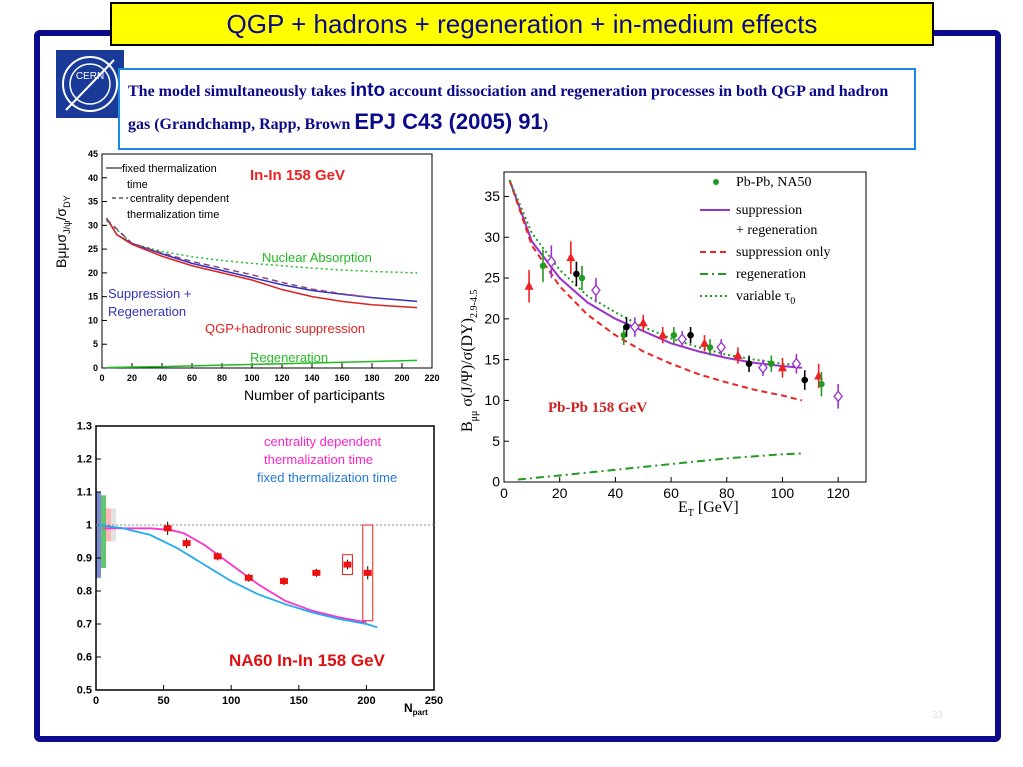  I want to click on chart1-xtick-label: 220, so click(431, 378).